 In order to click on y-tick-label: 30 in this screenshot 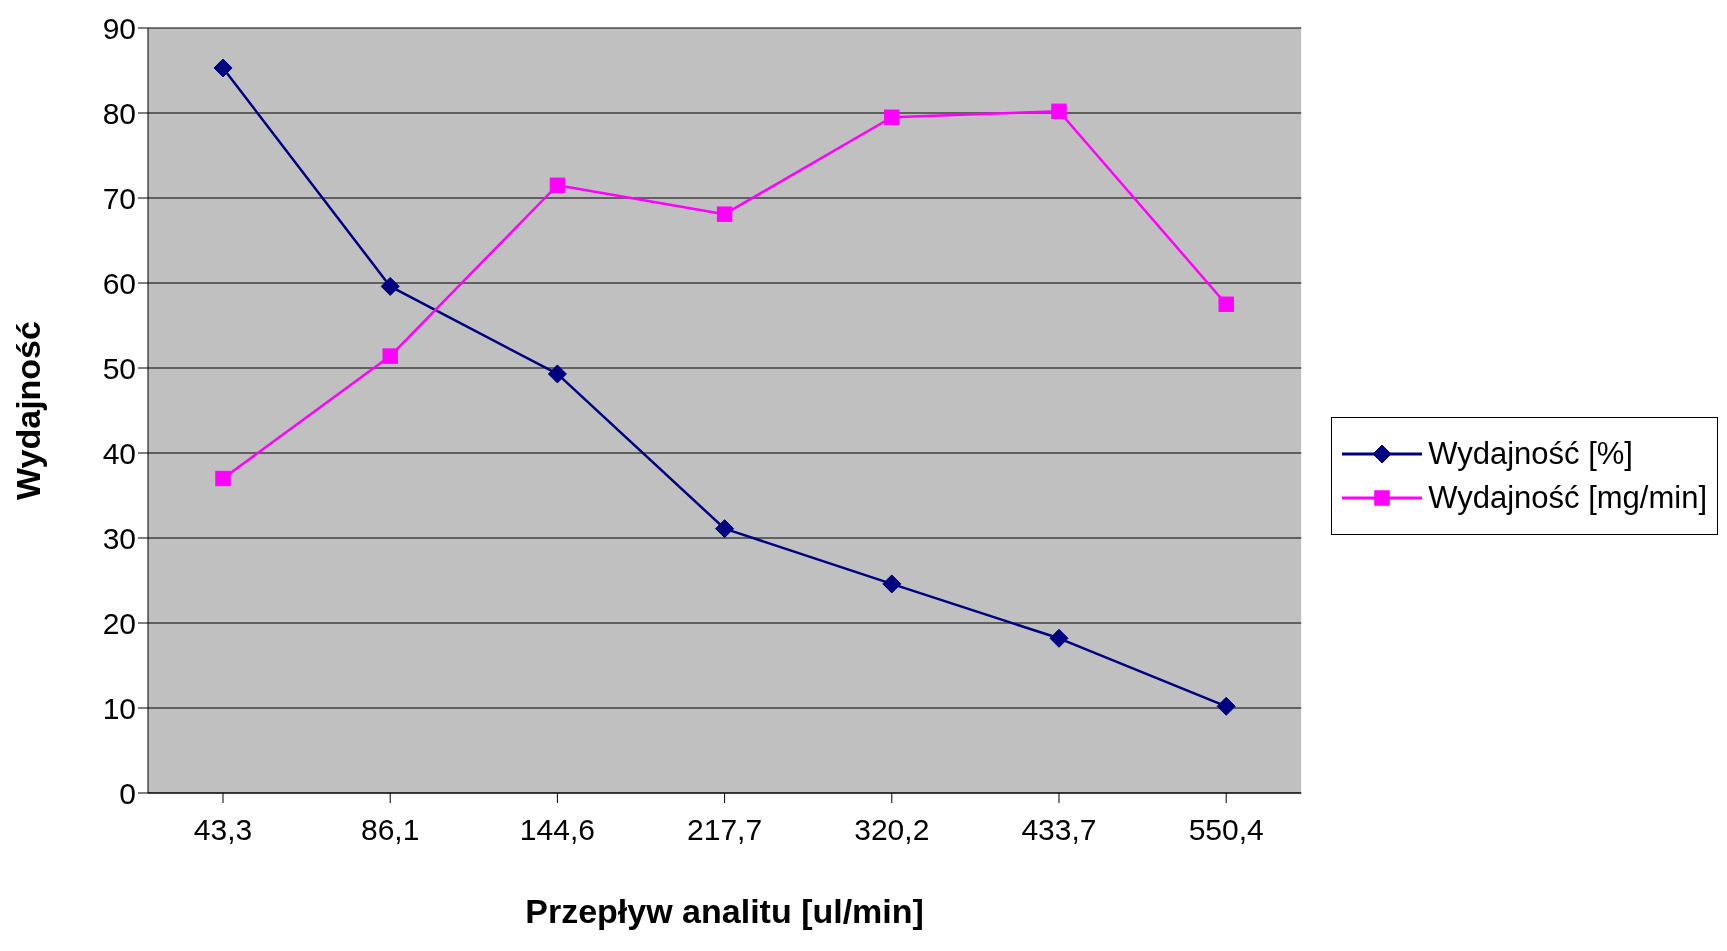, I will do `click(119, 538)`.